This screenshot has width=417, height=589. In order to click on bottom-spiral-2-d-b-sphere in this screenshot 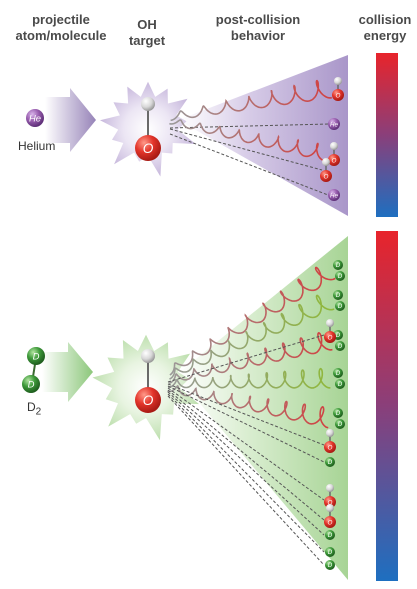, I will do `click(340, 306)`.